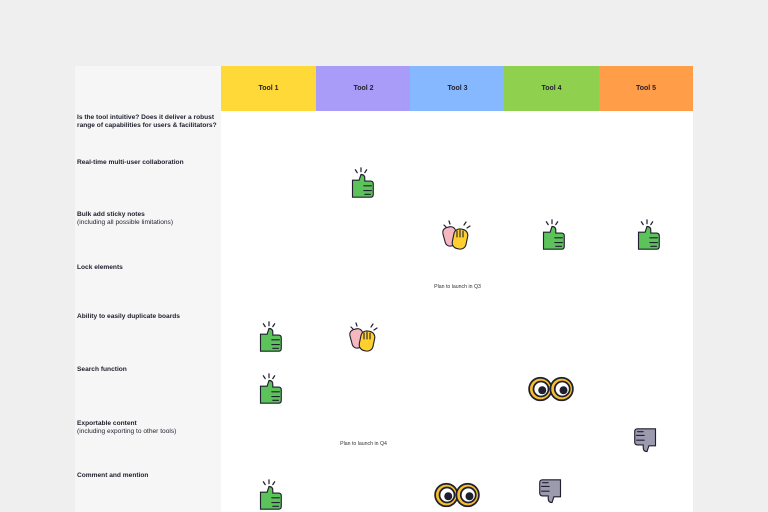  I want to click on row-title: Real-time multi-user collaboration, so click(130, 162).